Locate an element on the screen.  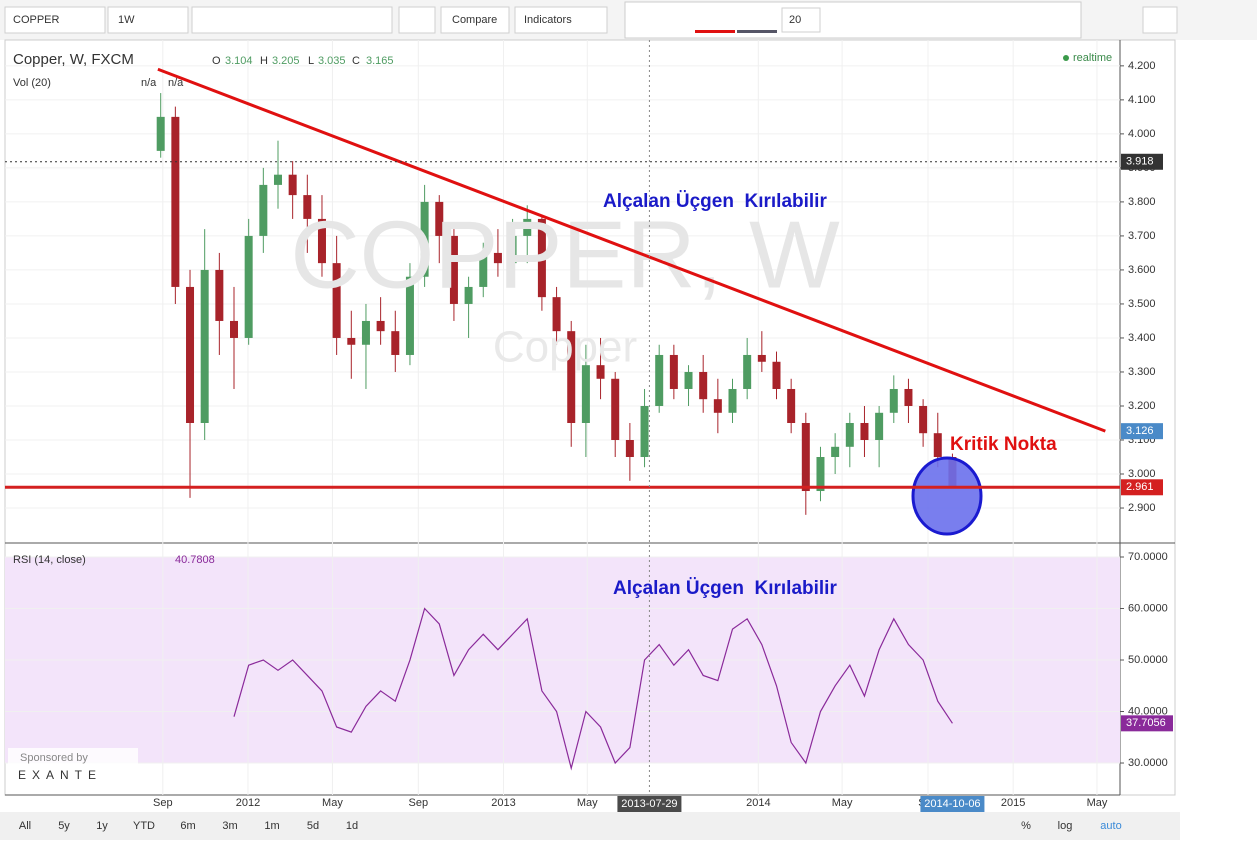
y-tick-label: 70.0000 is located at coordinates (1148, 557).